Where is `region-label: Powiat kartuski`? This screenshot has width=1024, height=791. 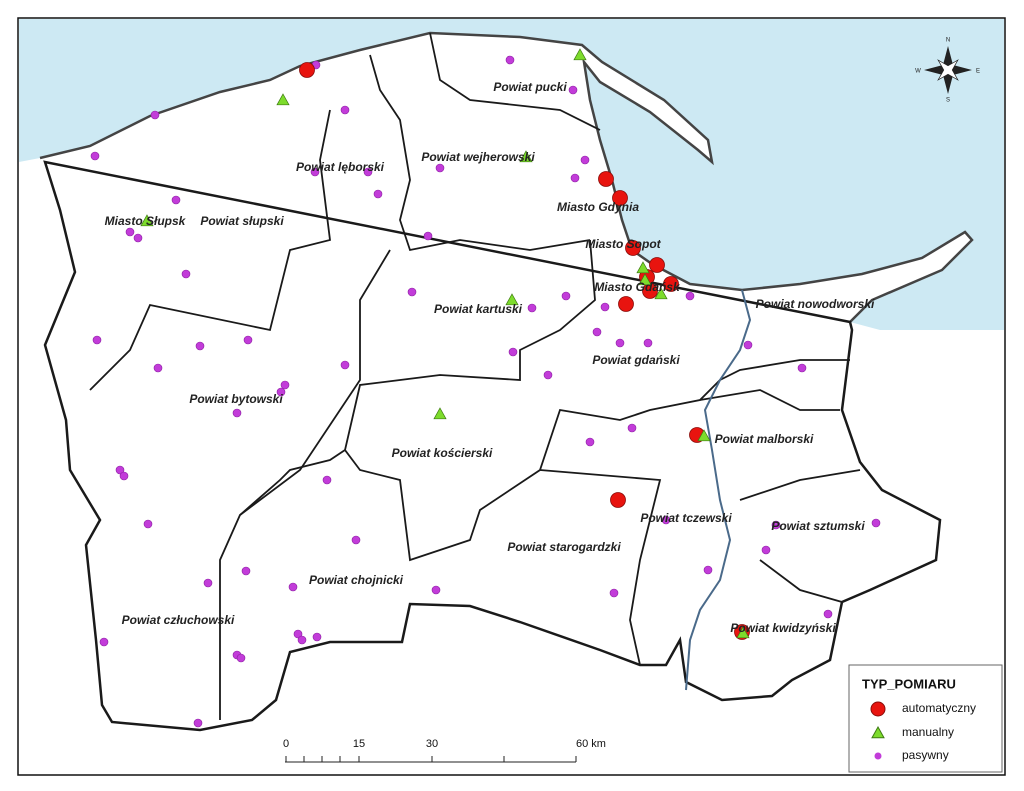 region-label: Powiat kartuski is located at coordinates (478, 309).